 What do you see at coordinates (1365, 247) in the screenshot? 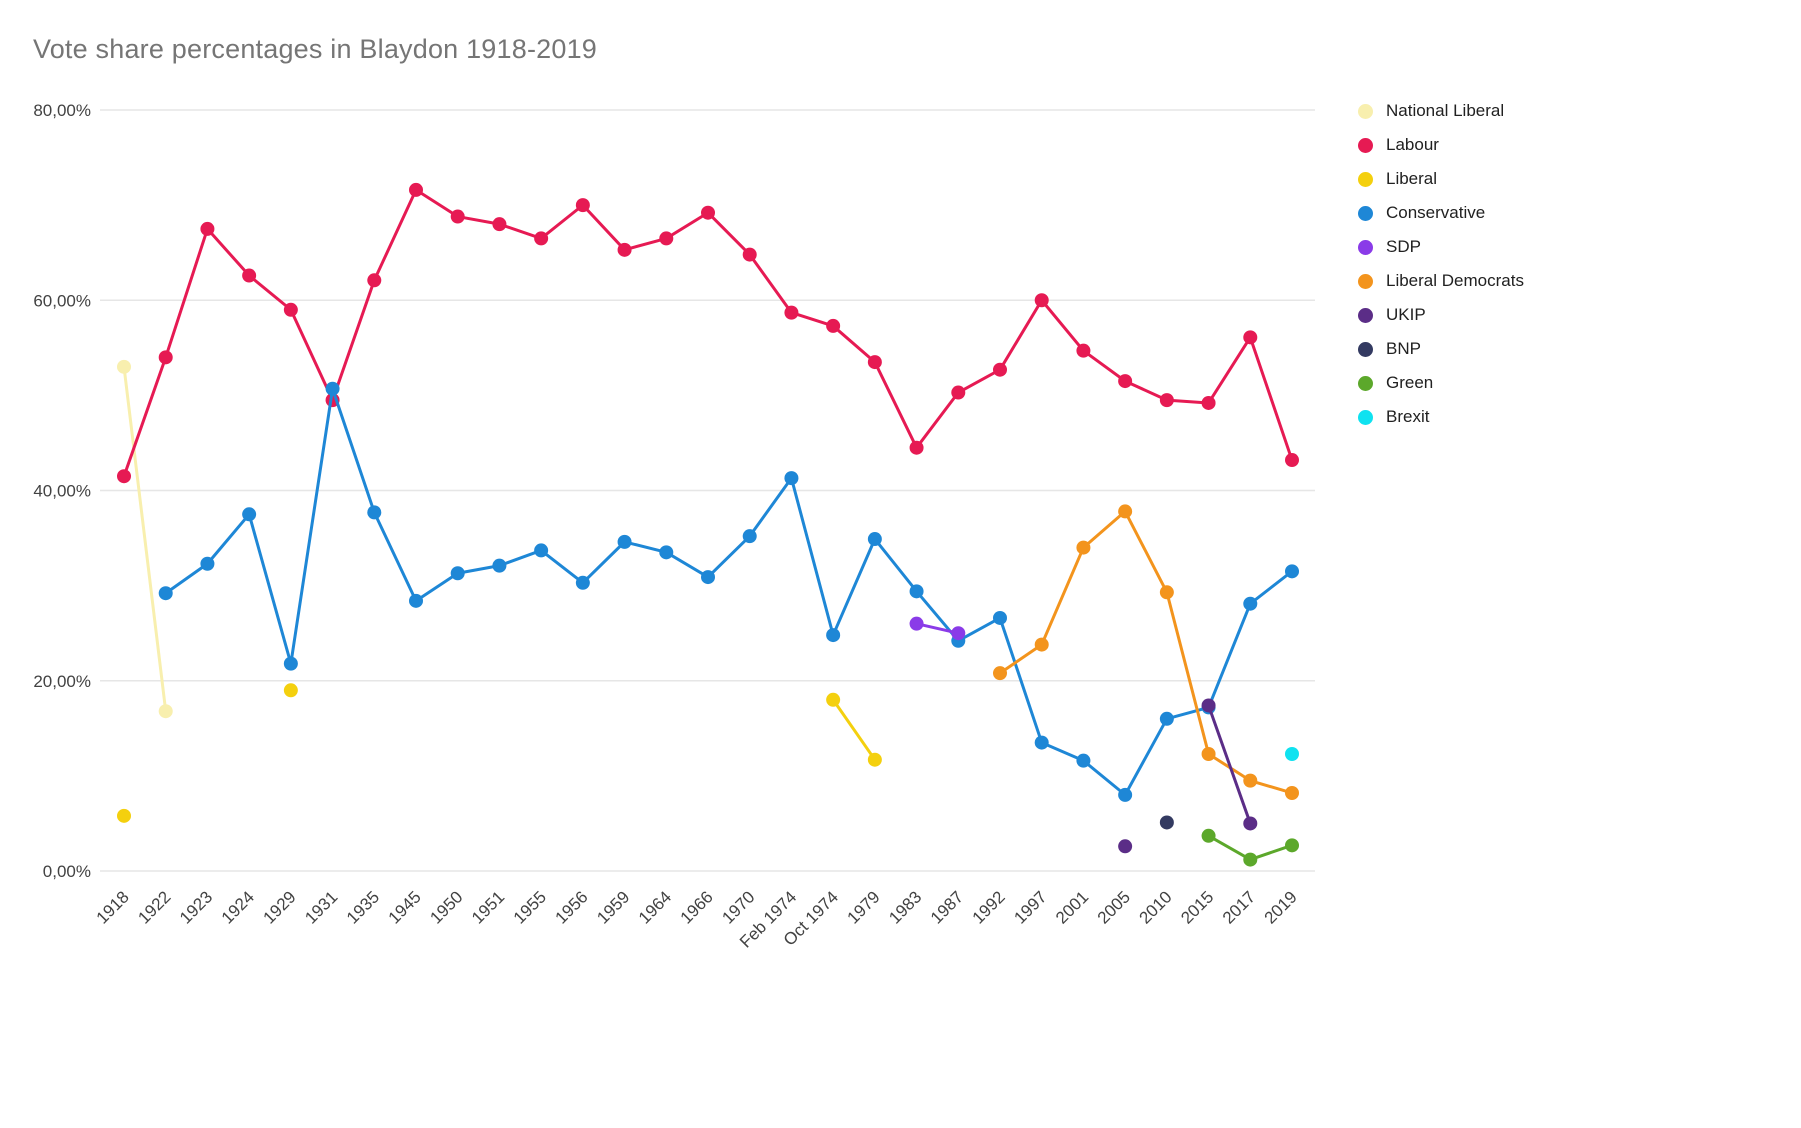
I see `legend-dot-sdp` at bounding box center [1365, 247].